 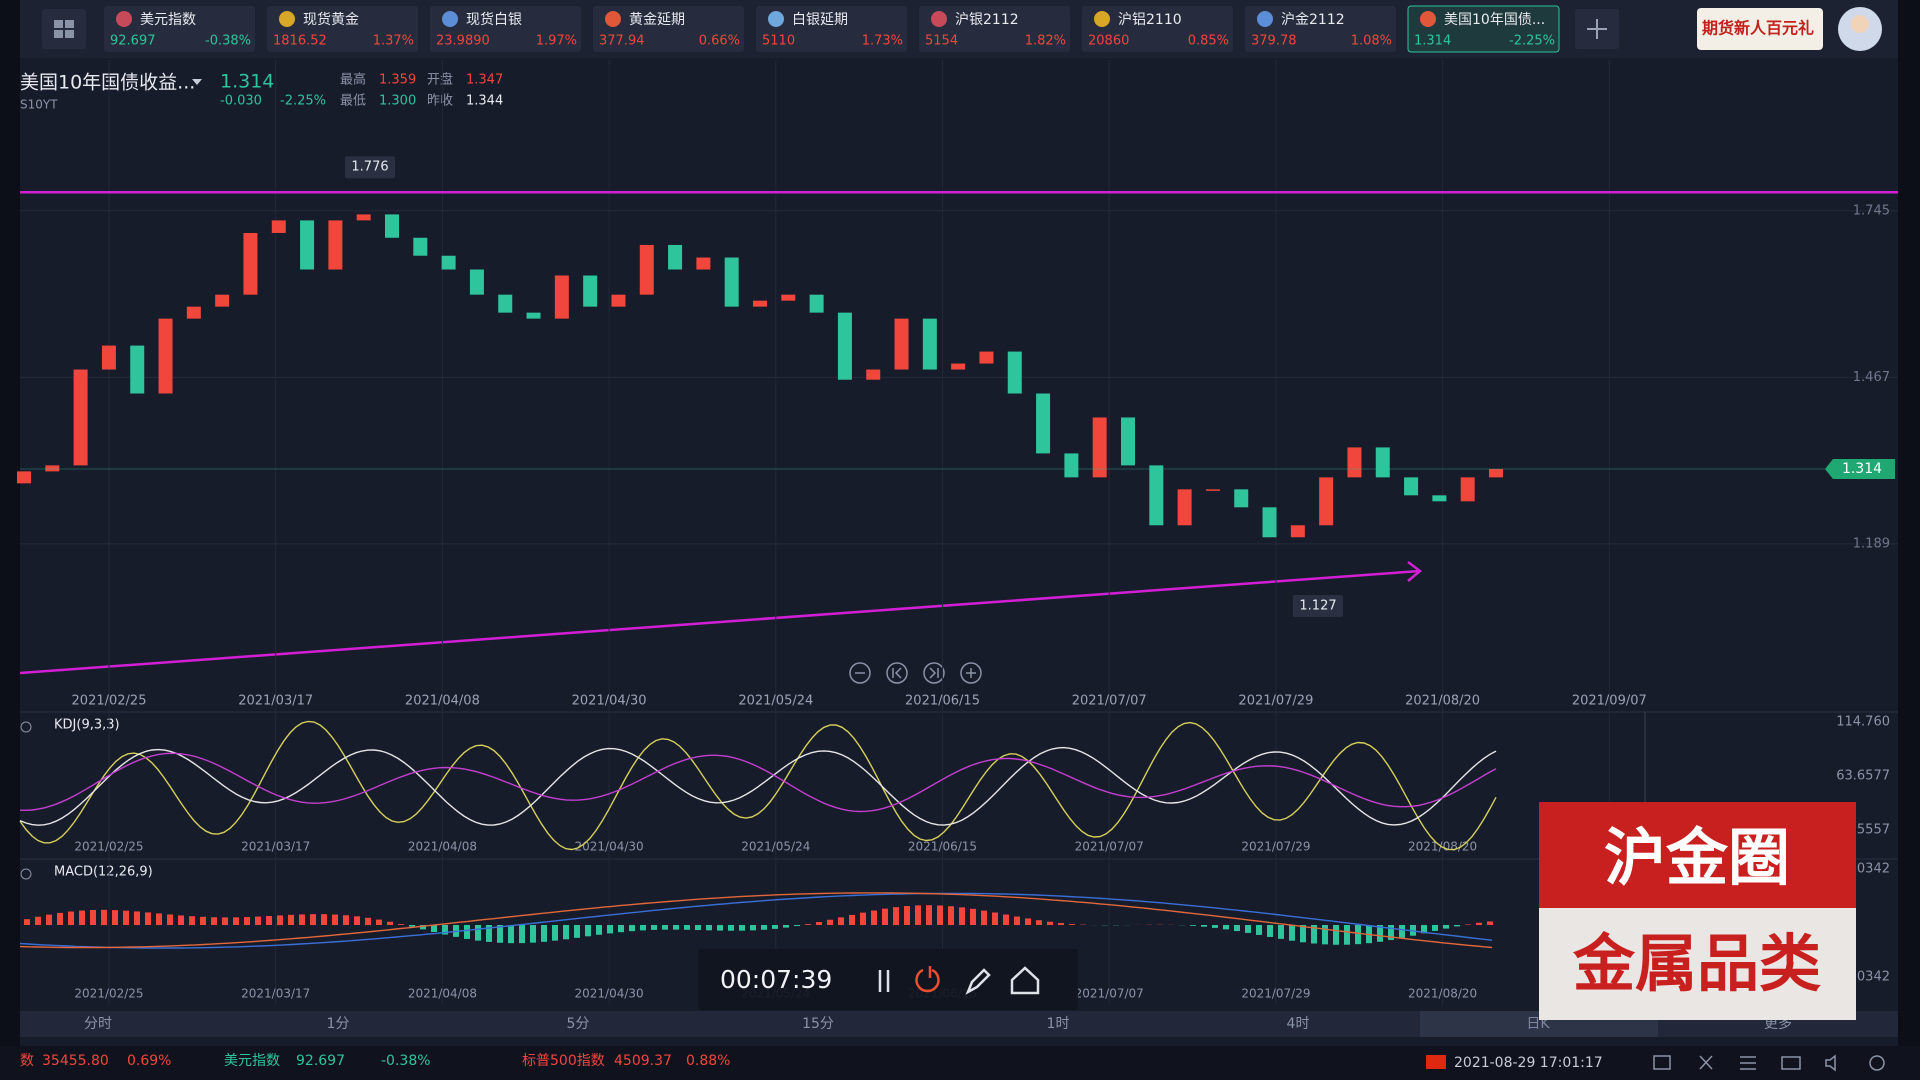 What do you see at coordinates (1706, 1062) in the screenshot?
I see `tool-icon` at bounding box center [1706, 1062].